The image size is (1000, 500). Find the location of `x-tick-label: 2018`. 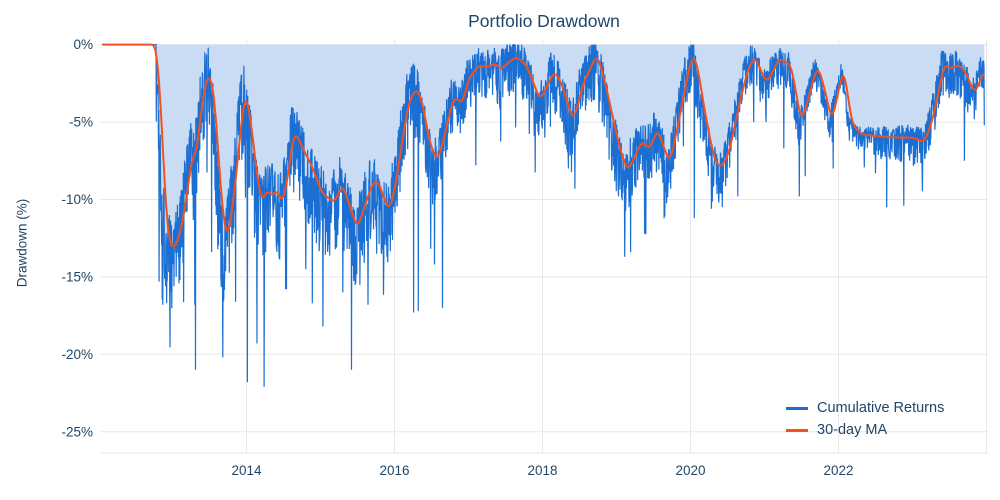

x-tick-label: 2018 is located at coordinates (542, 470).